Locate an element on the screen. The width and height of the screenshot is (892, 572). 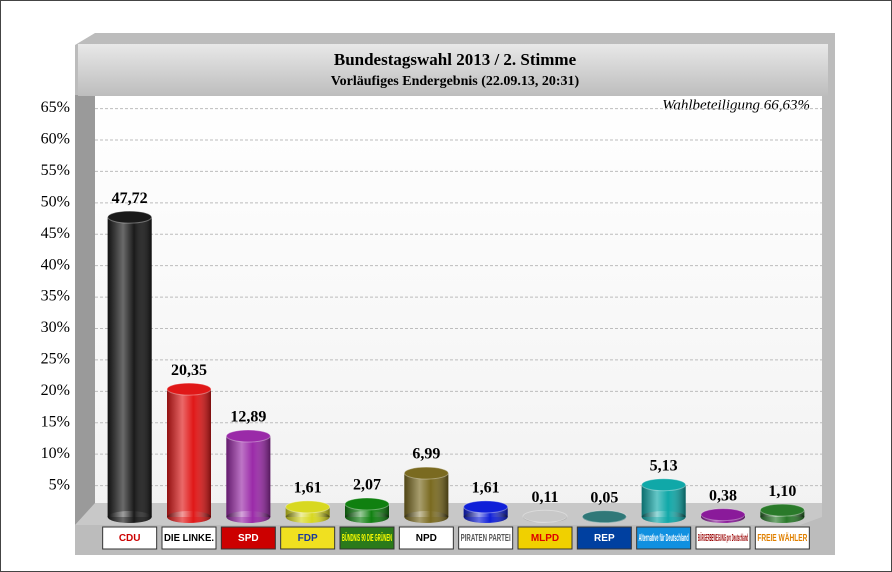
y-tick-label: 45% is located at coordinates (55, 233).